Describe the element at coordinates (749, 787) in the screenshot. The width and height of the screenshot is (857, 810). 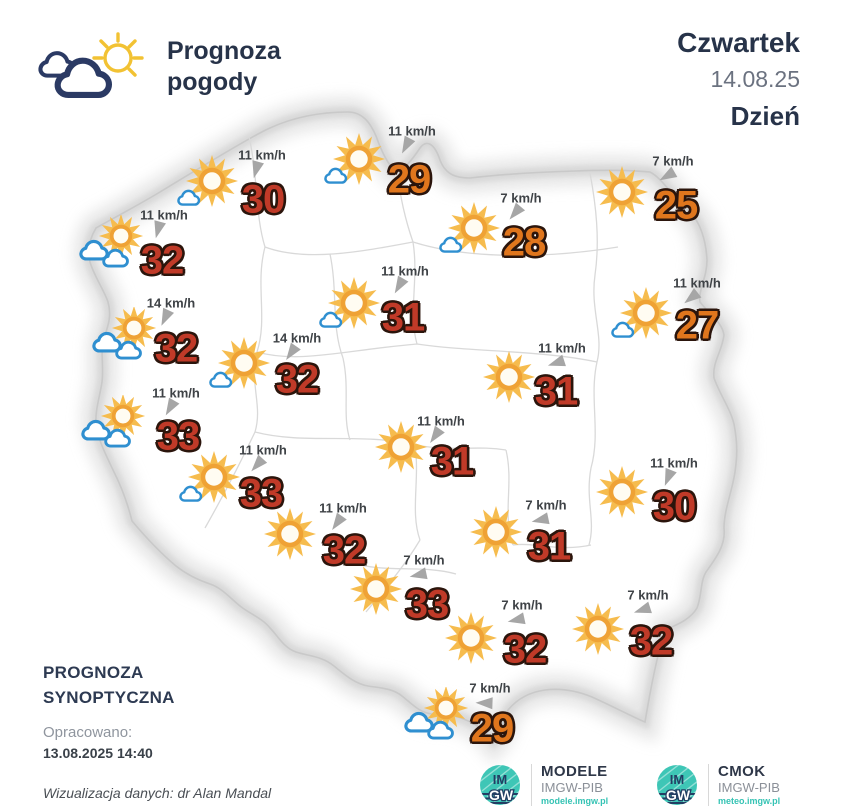
I see `cmok-org: IMGW-PIB` at that location.